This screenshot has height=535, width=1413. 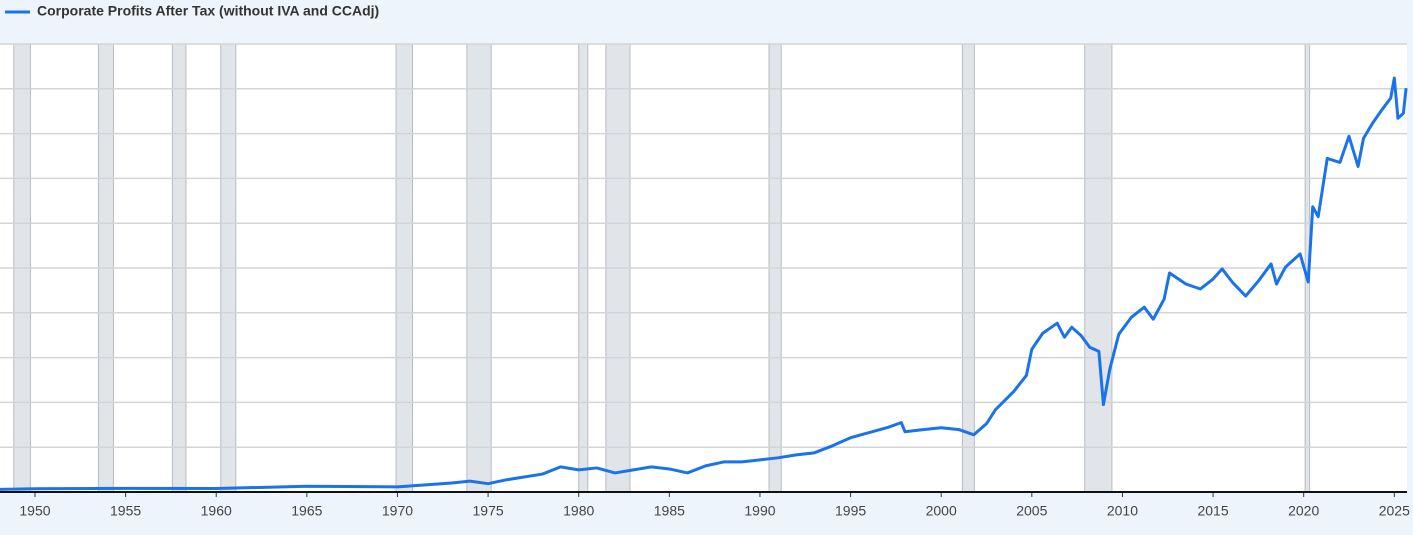 I want to click on x-tick-label: 2025, so click(x=1394, y=511).